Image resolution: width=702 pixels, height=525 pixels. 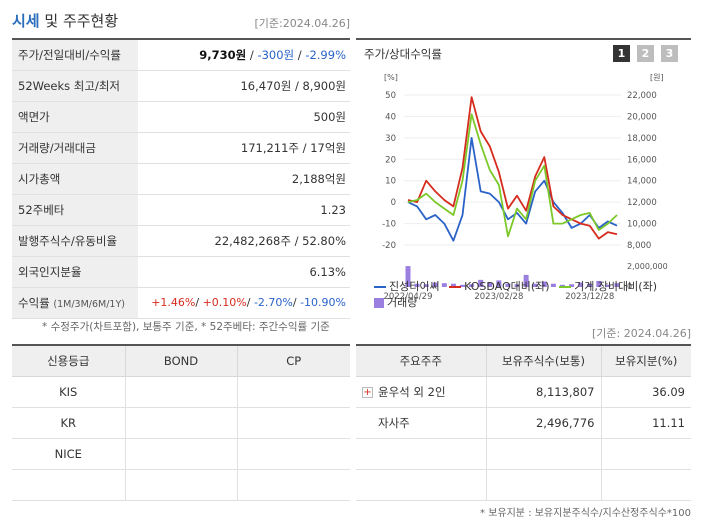 I want to click on column-header: 주요주주, so click(x=421, y=361).